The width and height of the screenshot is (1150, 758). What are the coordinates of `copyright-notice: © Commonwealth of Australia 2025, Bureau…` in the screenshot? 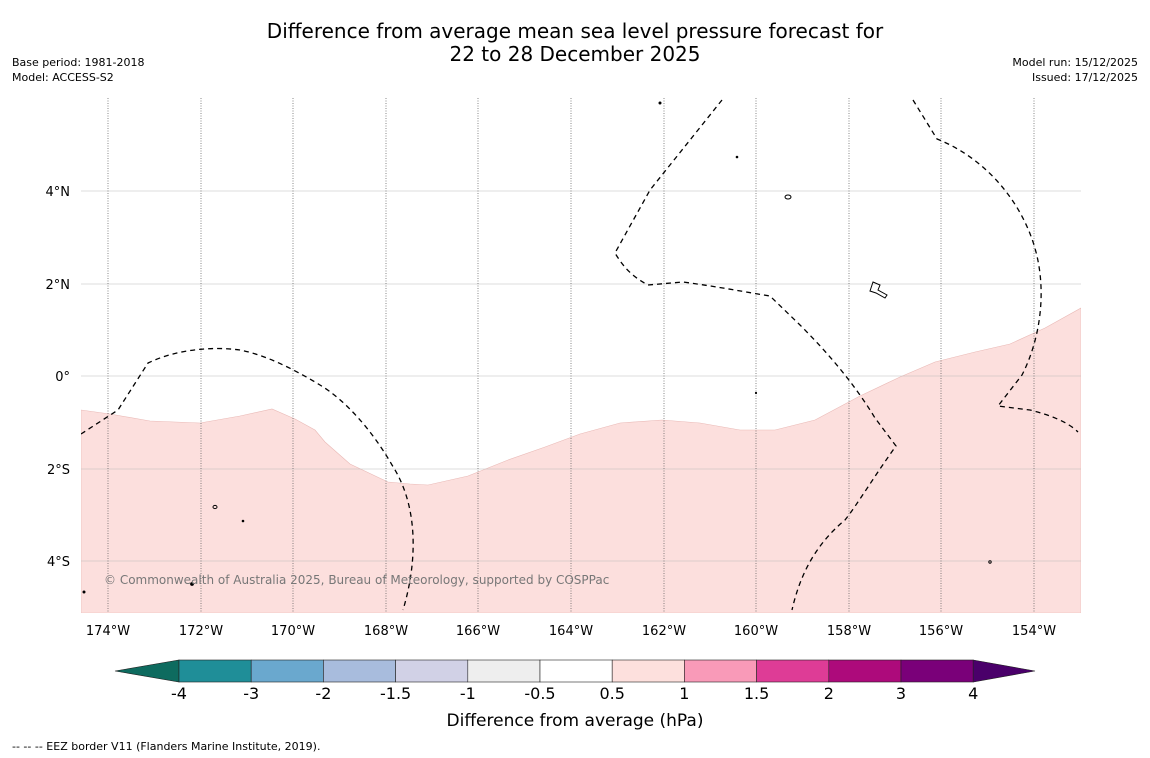 It's located at (356, 580).